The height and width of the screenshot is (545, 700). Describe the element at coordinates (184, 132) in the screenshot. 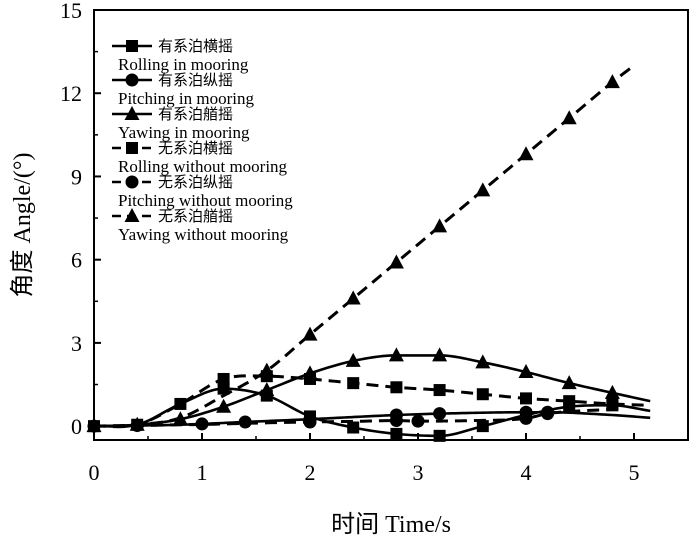

I see `legend-label-en-3: Yawing in mooring` at that location.